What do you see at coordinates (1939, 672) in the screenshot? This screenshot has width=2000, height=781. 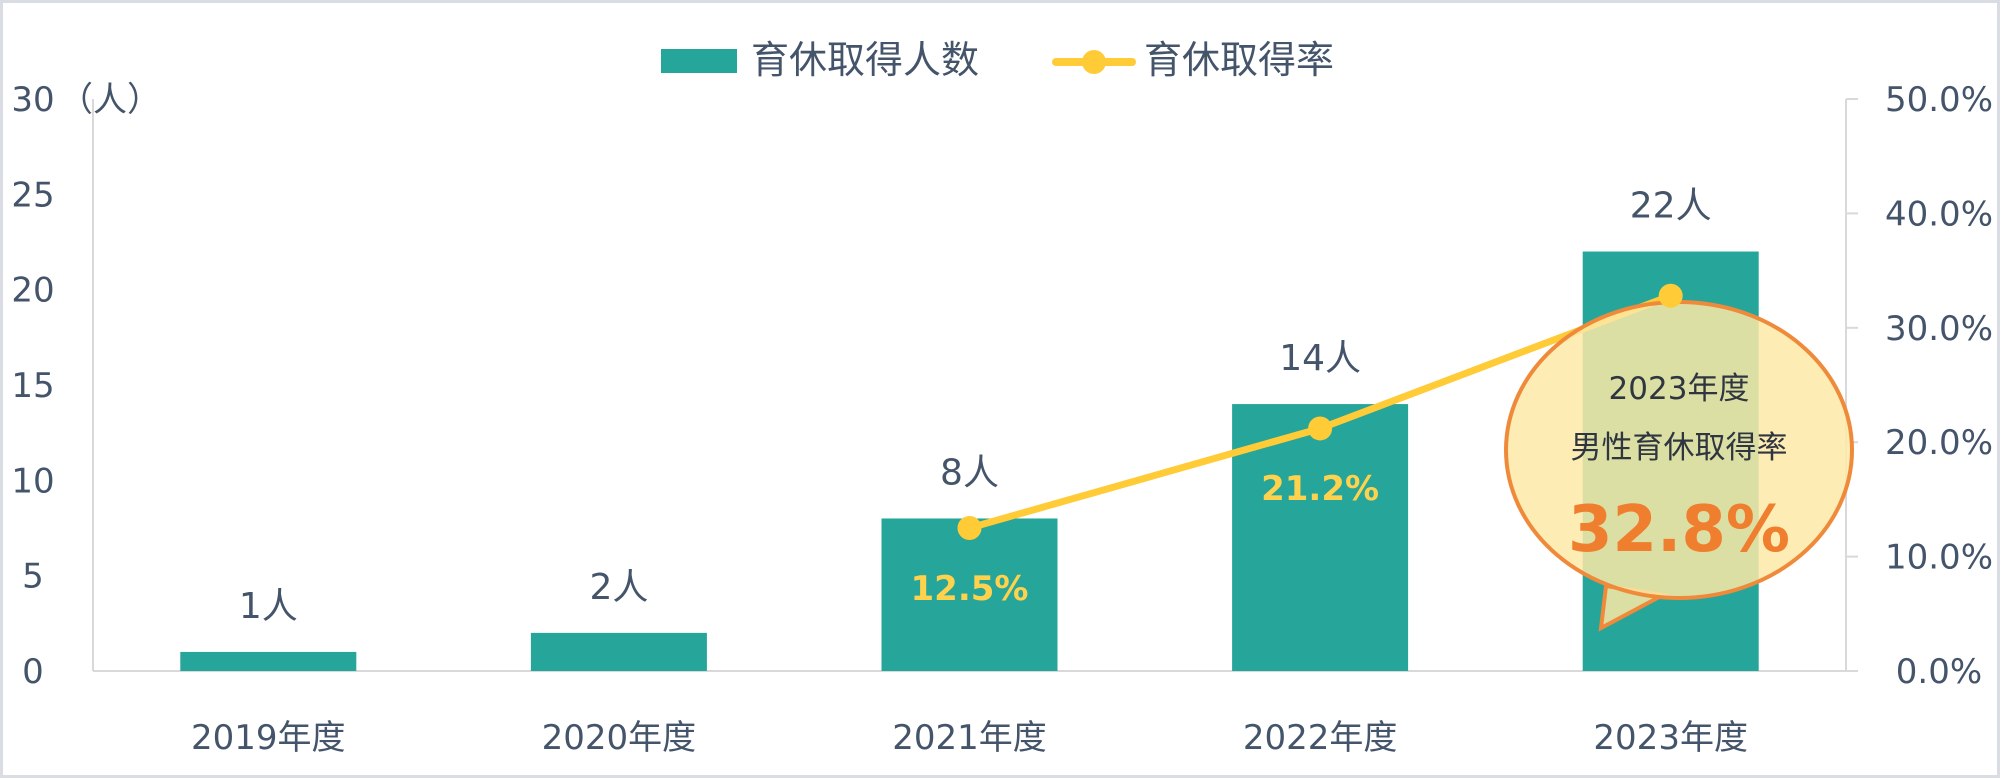 I see `y-right-tick-label: 0.0%` at bounding box center [1939, 672].